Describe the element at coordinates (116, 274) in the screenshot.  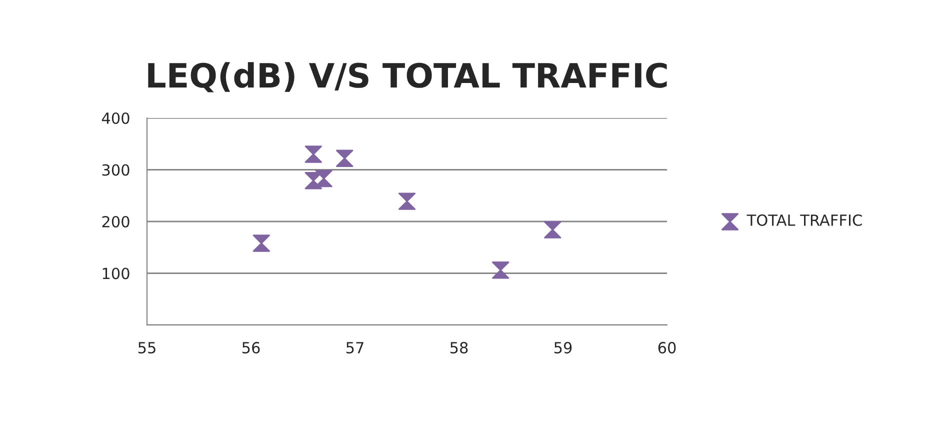
I see `y-tick-label: 100` at that location.